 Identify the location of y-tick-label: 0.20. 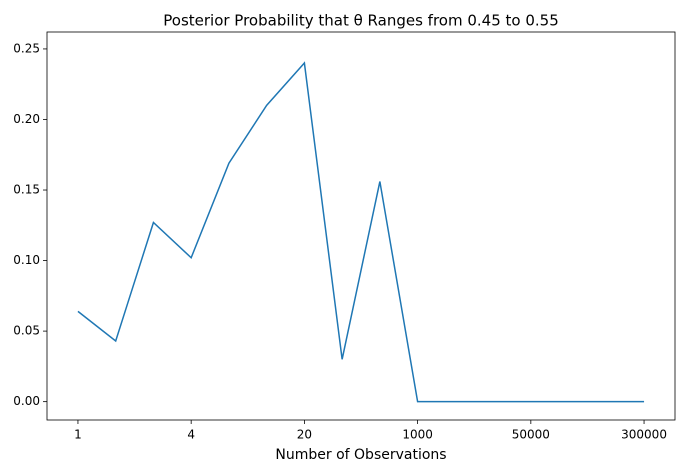
(26, 119).